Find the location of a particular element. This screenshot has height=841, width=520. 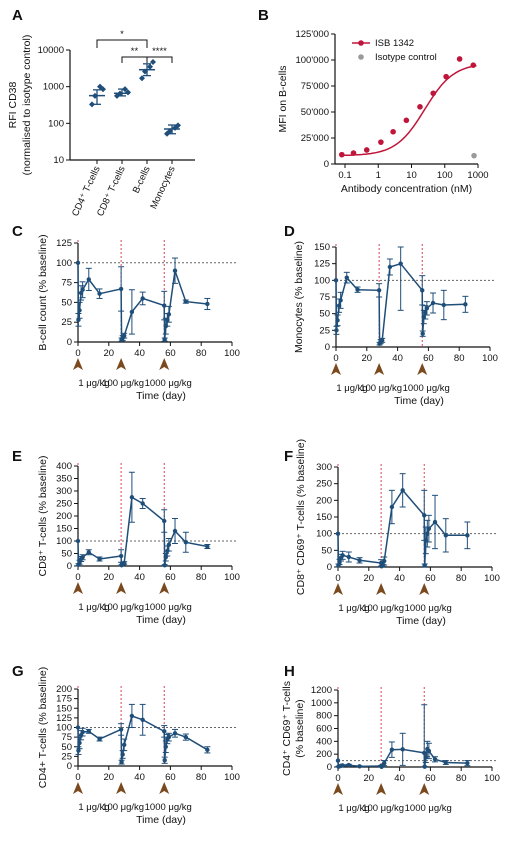

y-tick-label: 75 is located at coordinates (324, 297).